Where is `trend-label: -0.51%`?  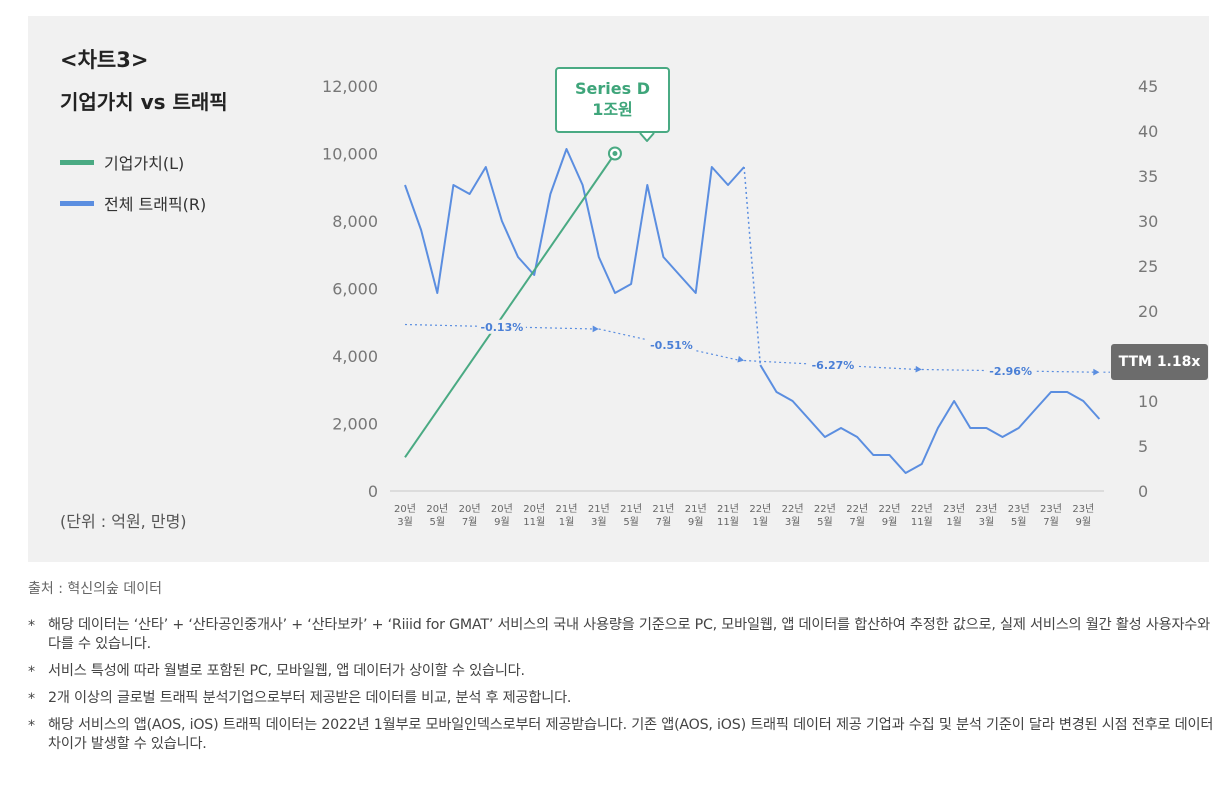 trend-label: -0.51% is located at coordinates (671, 345).